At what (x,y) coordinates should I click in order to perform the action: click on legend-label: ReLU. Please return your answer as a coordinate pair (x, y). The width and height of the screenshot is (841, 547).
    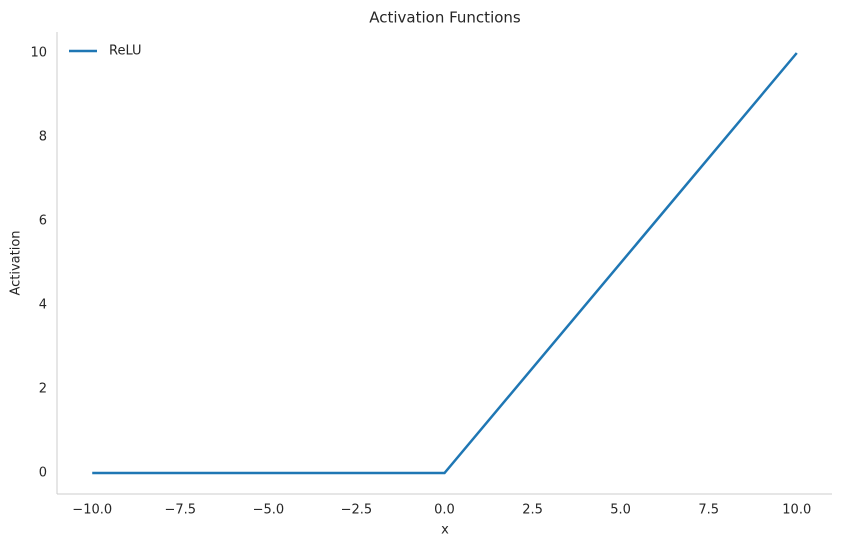
    Looking at the image, I should click on (125, 51).